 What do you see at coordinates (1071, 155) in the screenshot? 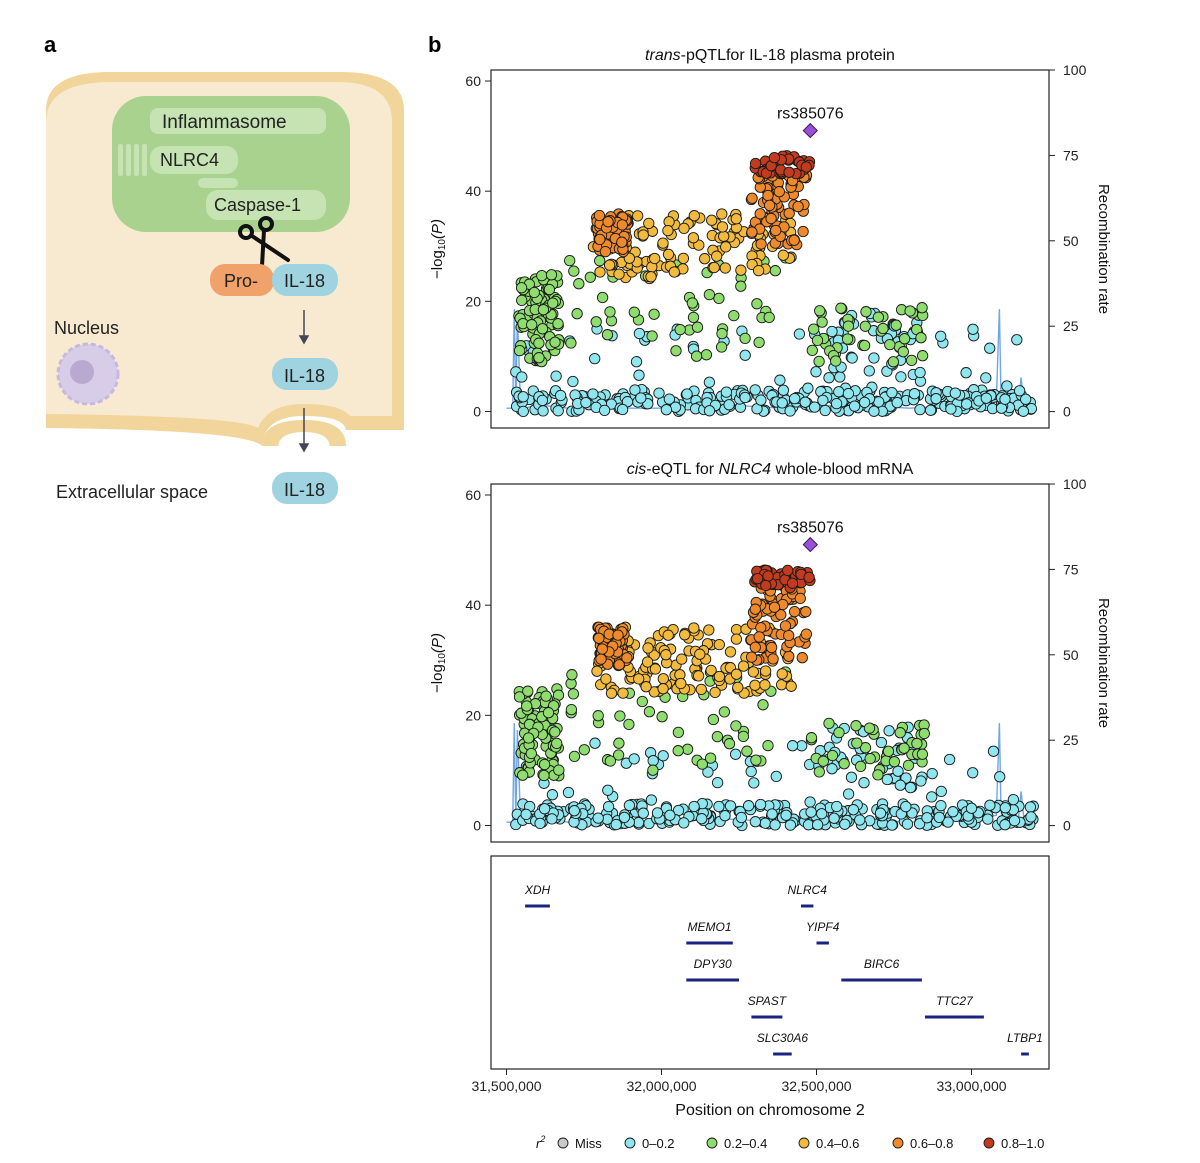
I see `y2-tick-label: 75` at bounding box center [1071, 155].